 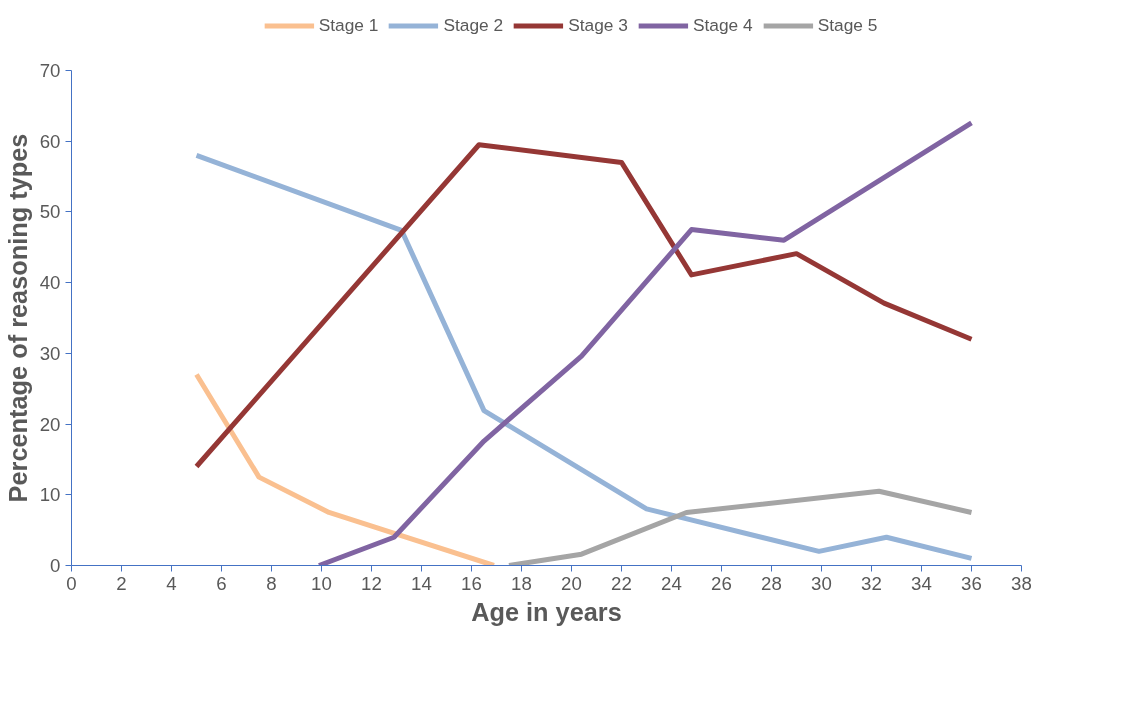 I want to click on x-tick-label: 34, so click(x=921, y=583).